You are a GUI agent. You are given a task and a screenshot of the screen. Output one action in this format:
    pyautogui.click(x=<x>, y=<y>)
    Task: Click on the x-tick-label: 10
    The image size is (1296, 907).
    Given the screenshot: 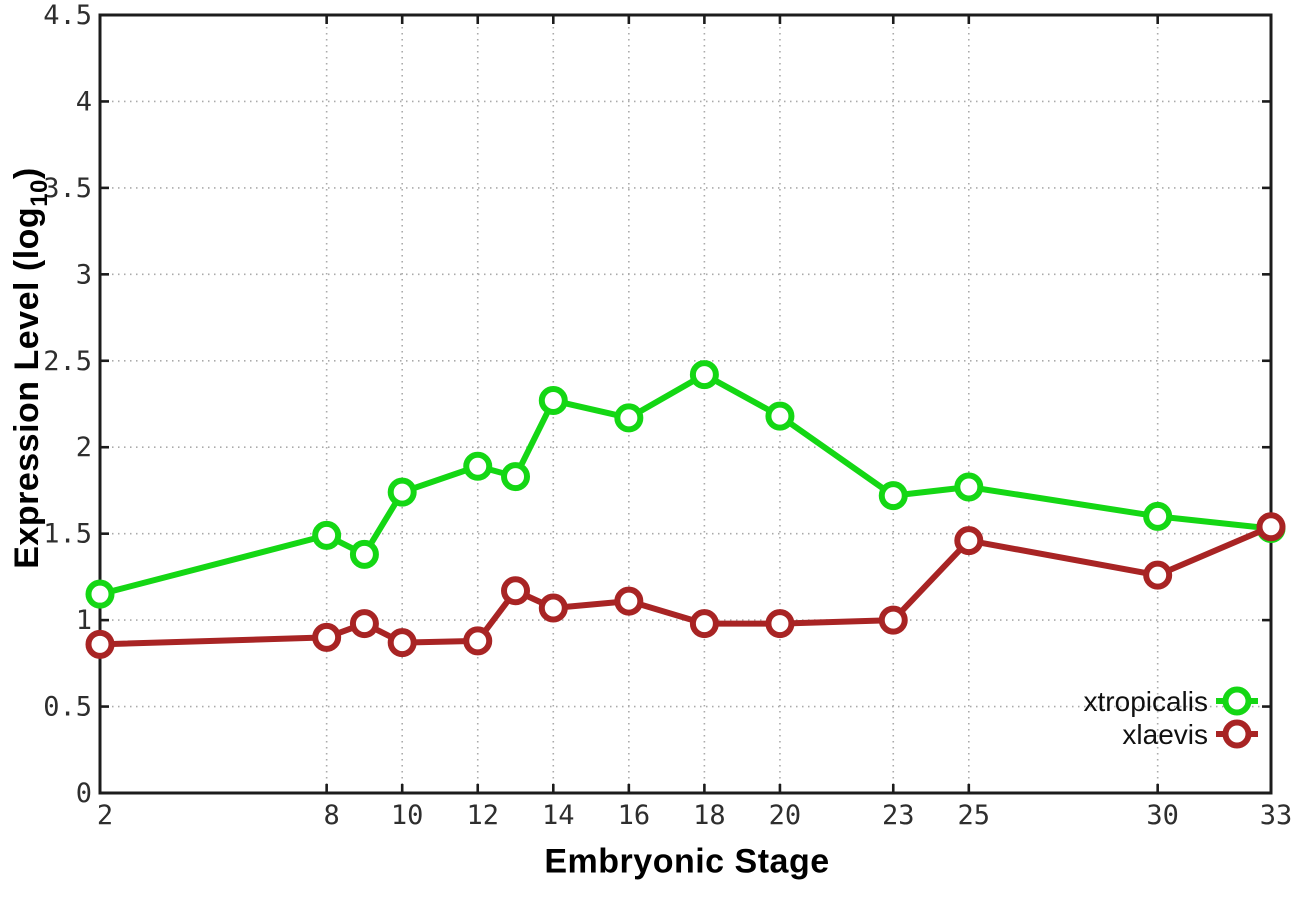 What is the action you would take?
    pyautogui.click(x=407, y=815)
    